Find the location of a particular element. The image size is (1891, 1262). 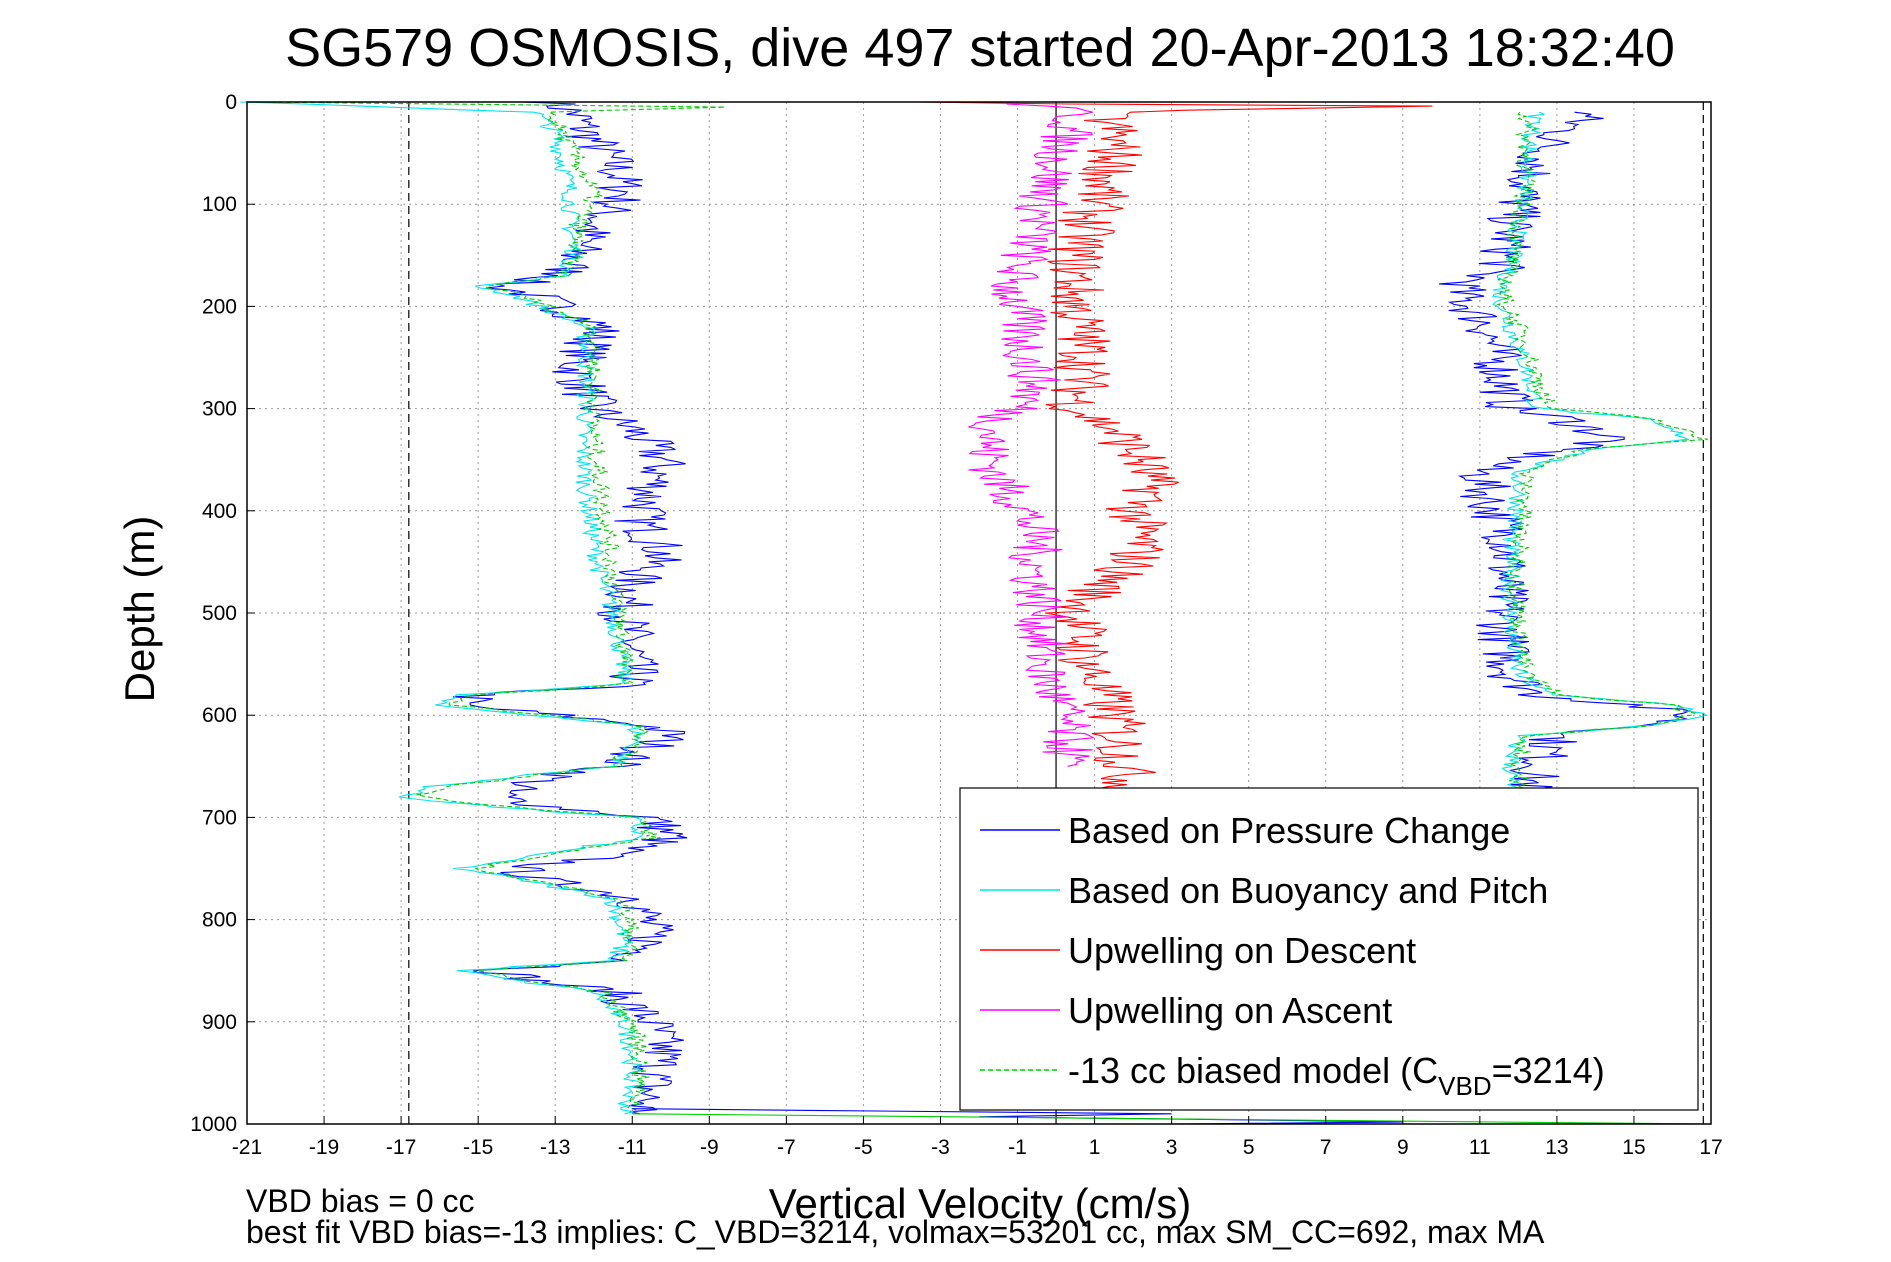

legend-label: Based on Buoyancy and Pitch is located at coordinates (1308, 890).